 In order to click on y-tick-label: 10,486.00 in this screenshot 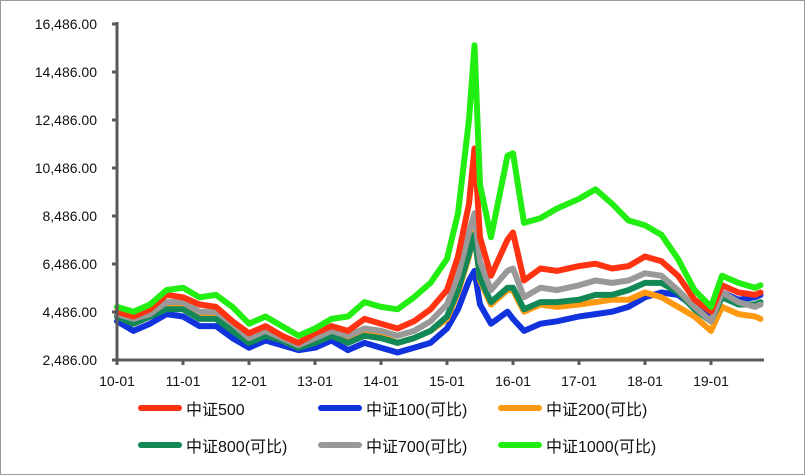, I will do `click(66, 168)`.